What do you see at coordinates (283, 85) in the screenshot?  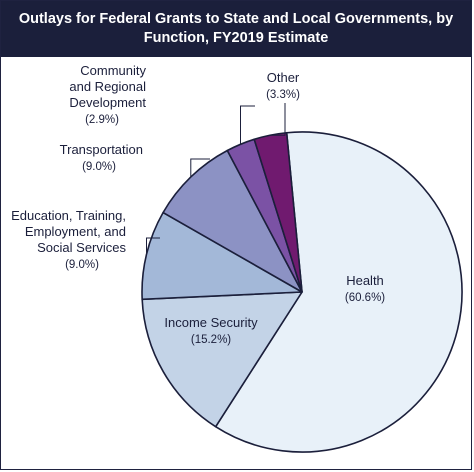 I see `slice-label-5: Other (3.3%)` at bounding box center [283, 85].